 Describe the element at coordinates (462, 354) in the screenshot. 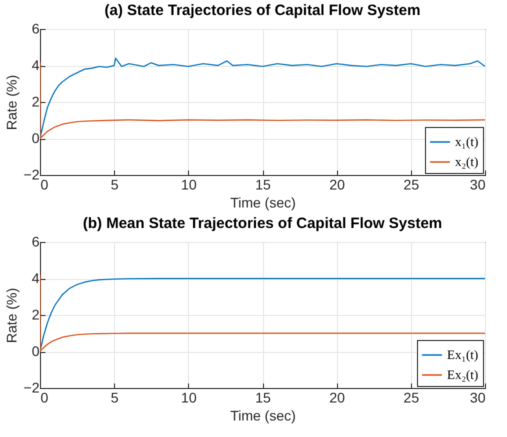

I see `legend-label: Ex₁(t)` at that location.